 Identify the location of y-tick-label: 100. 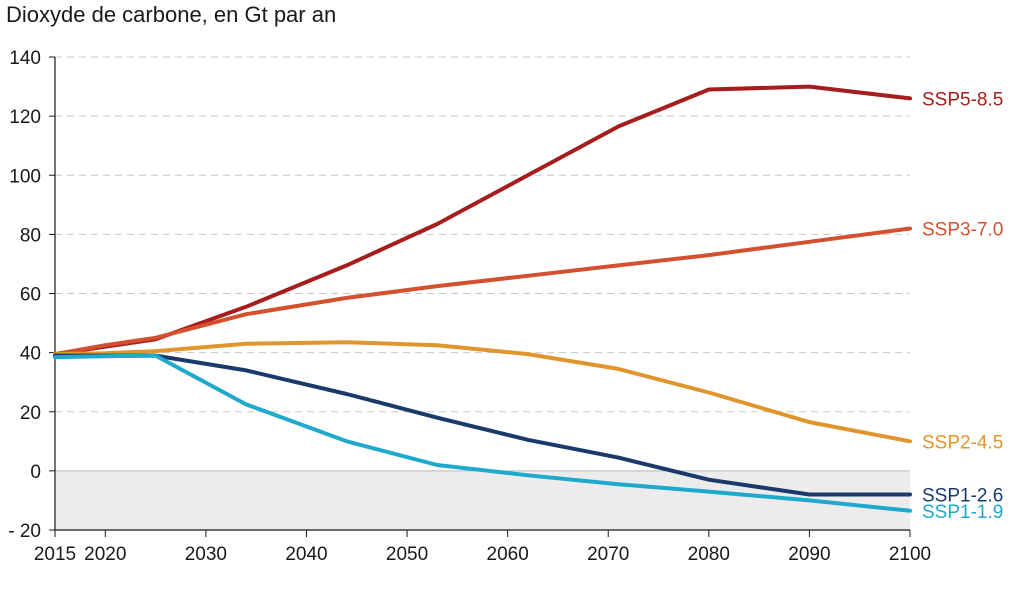
(25, 176).